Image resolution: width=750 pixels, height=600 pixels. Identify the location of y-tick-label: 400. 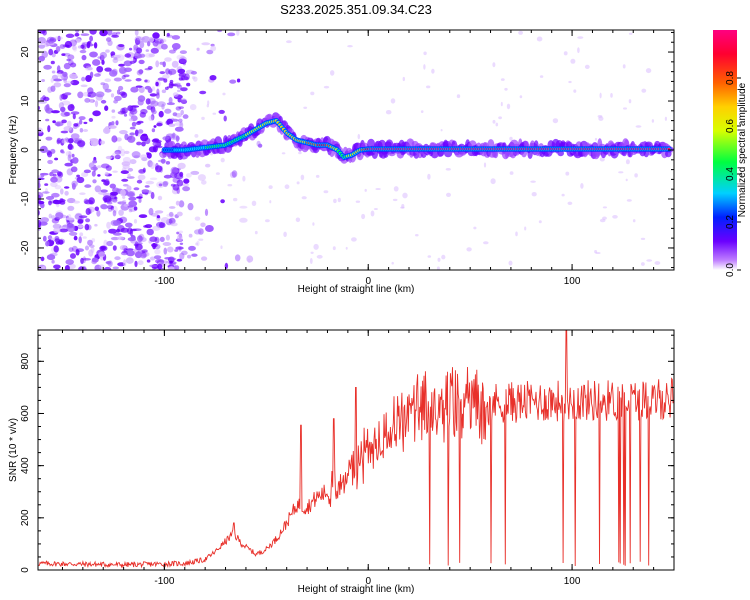
(25, 465).